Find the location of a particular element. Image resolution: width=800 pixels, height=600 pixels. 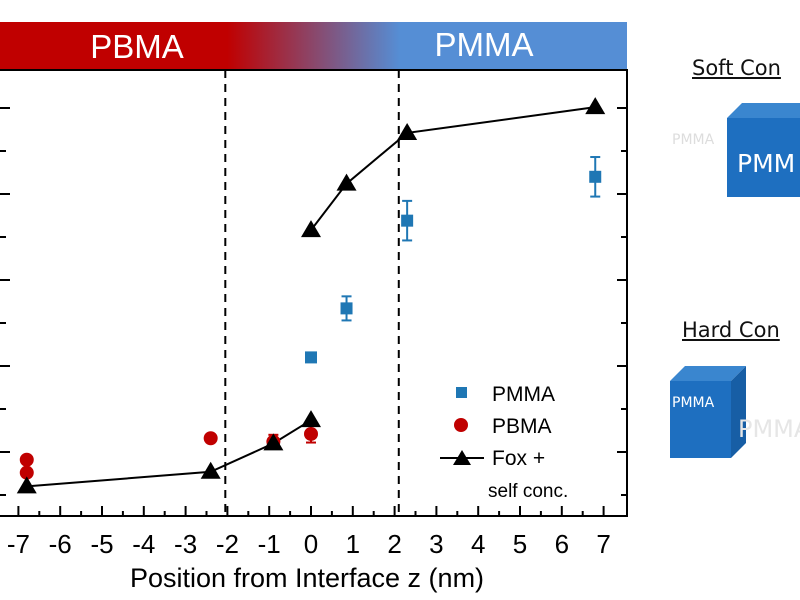

legend-fox-label-2: self conc. is located at coordinates (528, 491).